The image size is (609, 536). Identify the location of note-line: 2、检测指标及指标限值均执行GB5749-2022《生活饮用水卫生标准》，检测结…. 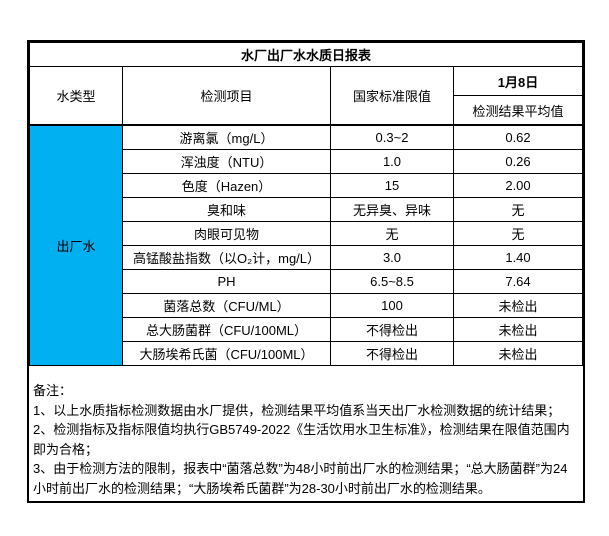
(301, 439).